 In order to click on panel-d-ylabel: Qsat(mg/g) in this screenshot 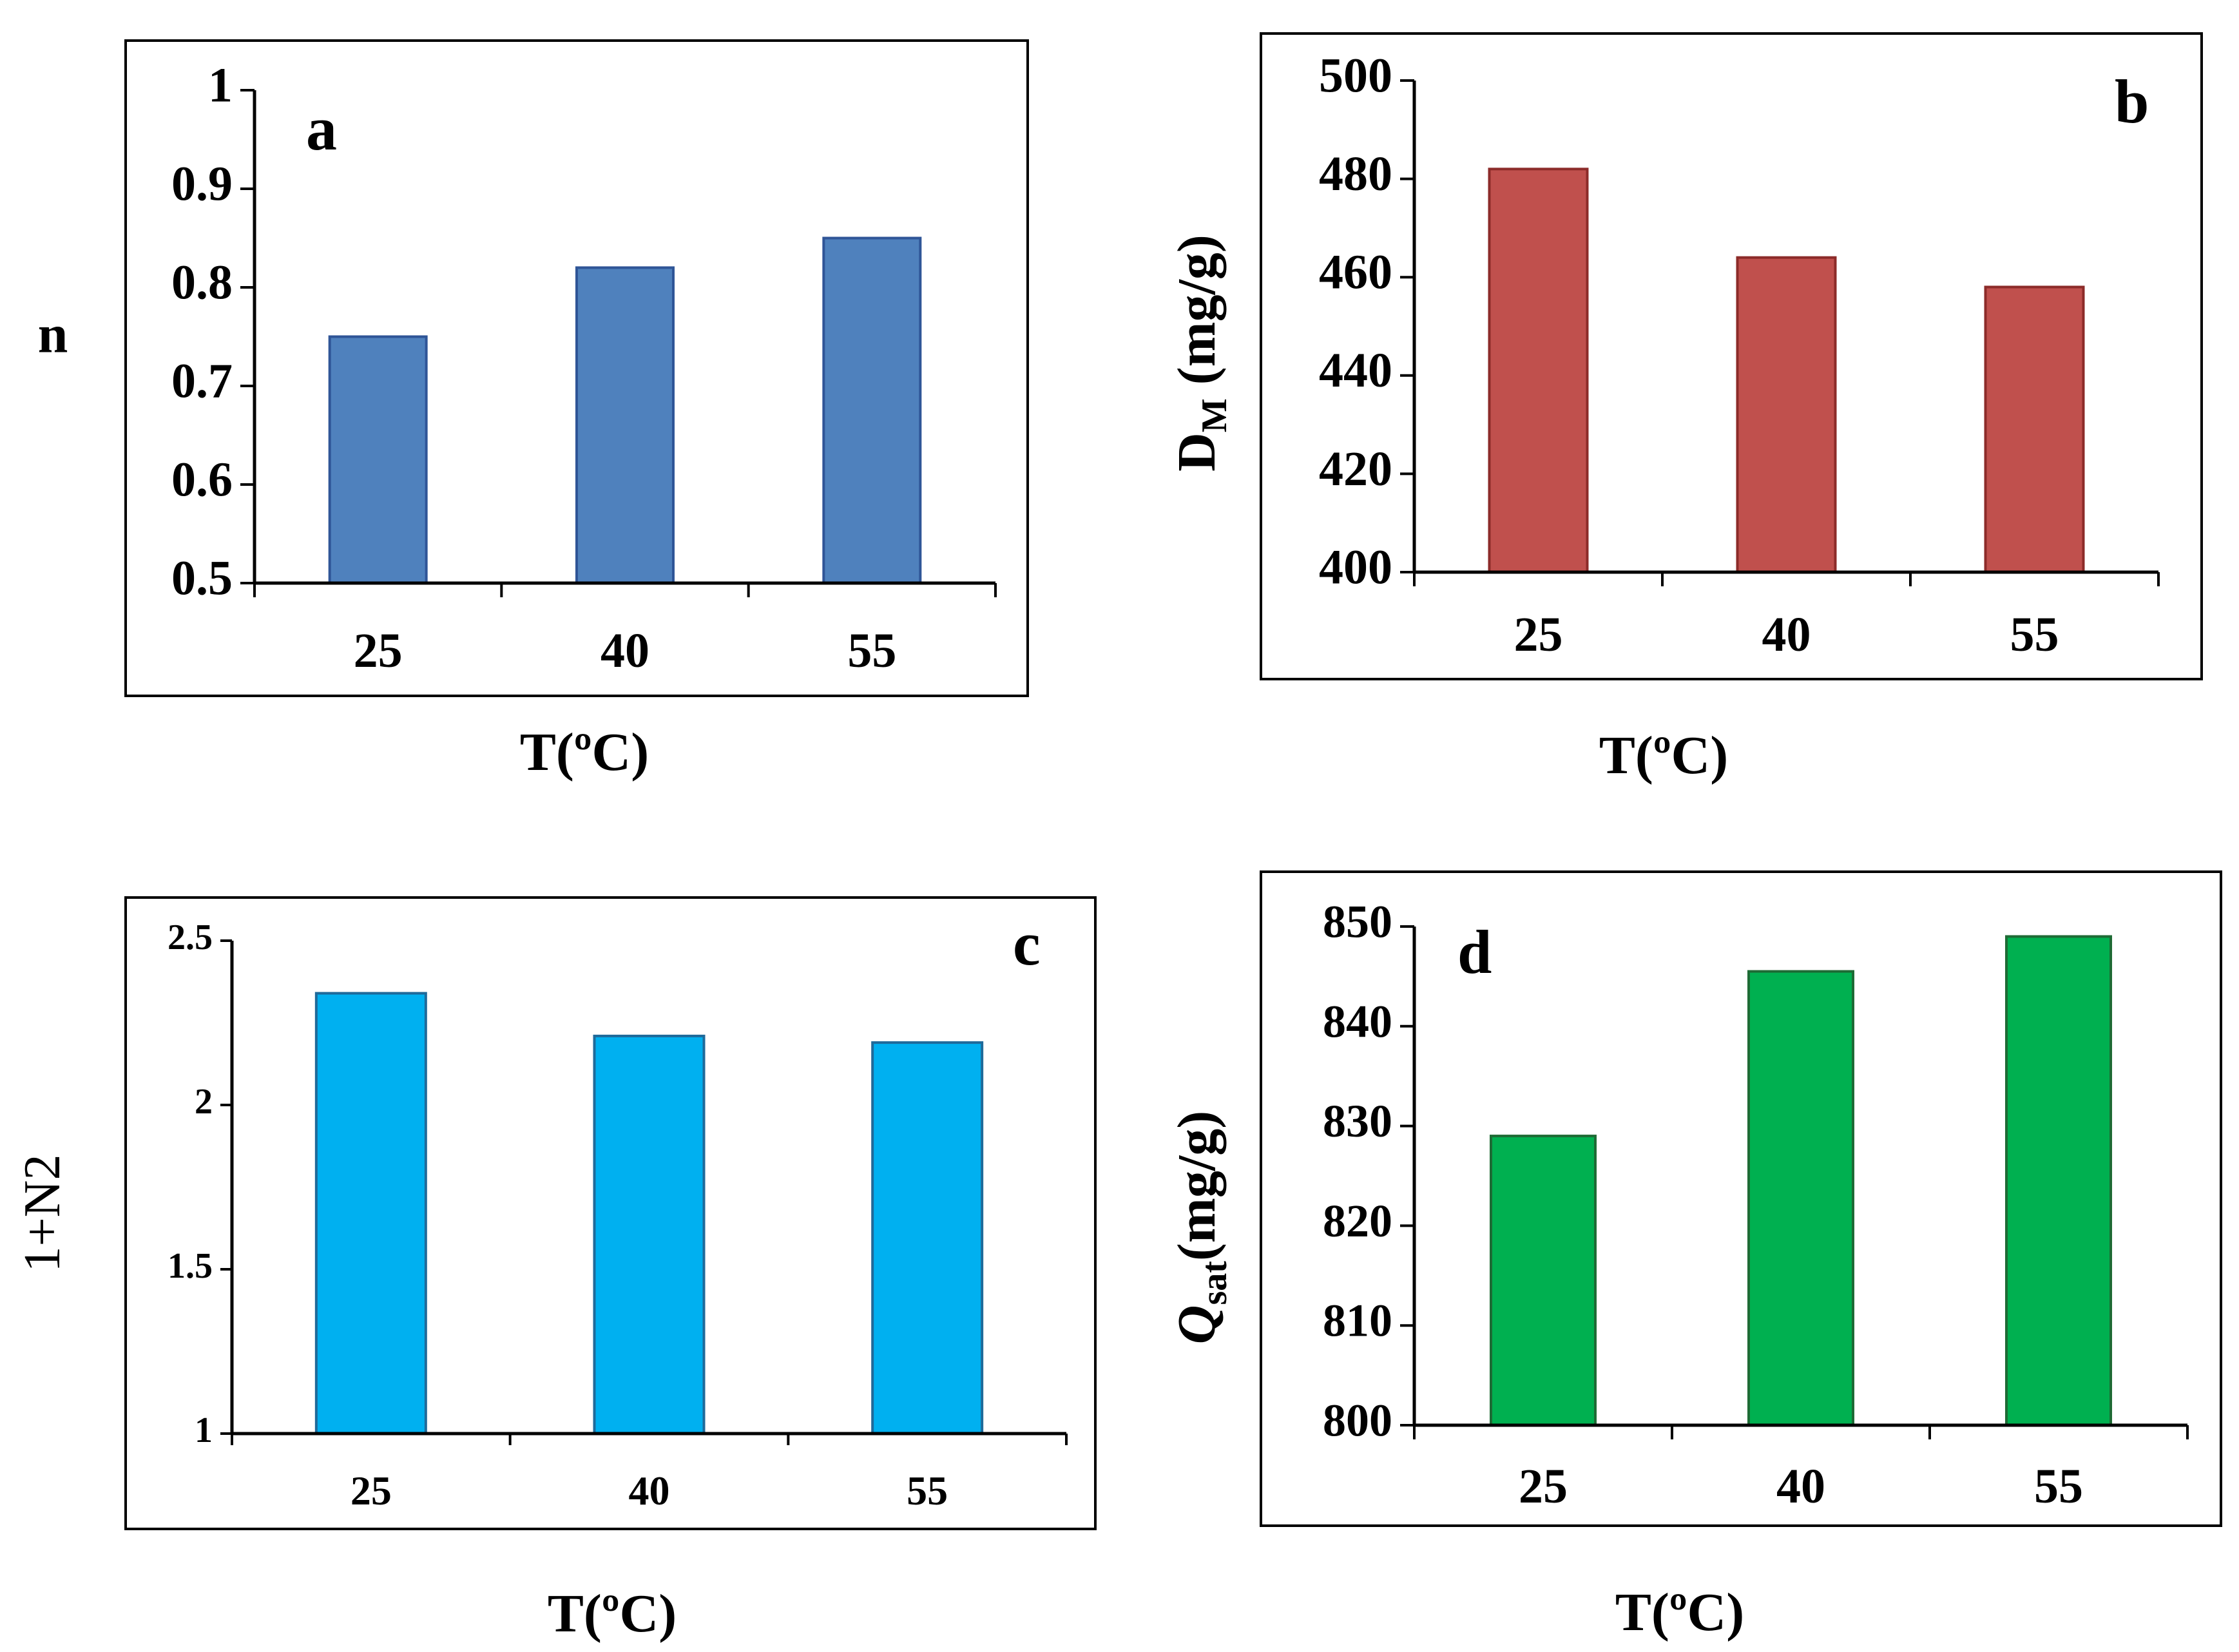, I will do `click(1201, 1227)`.